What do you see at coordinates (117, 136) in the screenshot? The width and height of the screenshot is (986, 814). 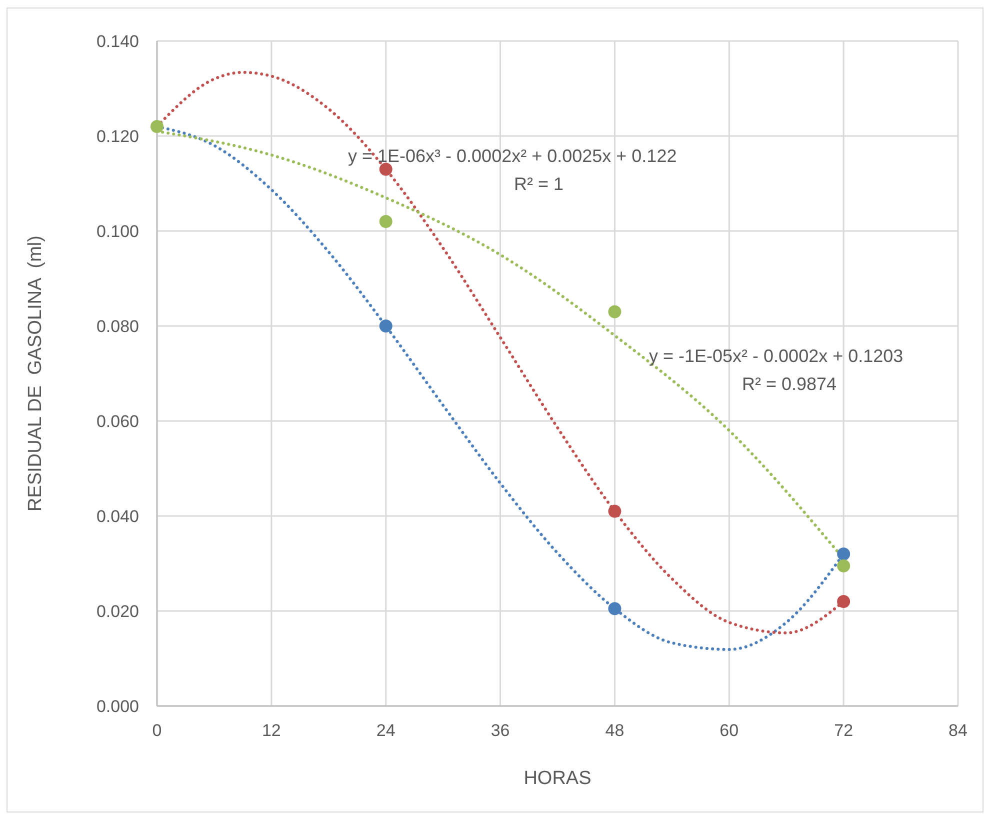 I see `y-tick-label: 0.120` at bounding box center [117, 136].